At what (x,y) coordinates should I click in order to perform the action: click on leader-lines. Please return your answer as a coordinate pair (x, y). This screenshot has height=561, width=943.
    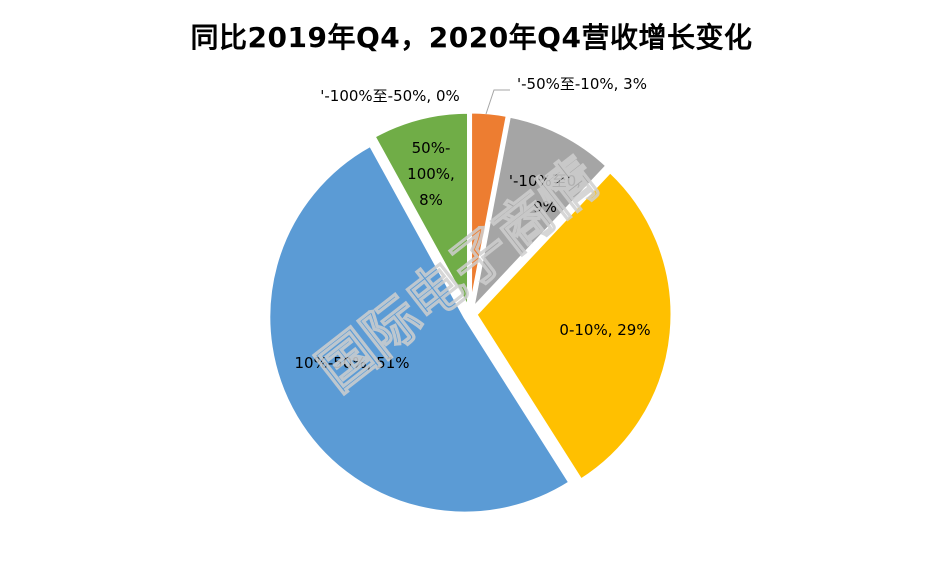
    Looking at the image, I should click on (497, 102).